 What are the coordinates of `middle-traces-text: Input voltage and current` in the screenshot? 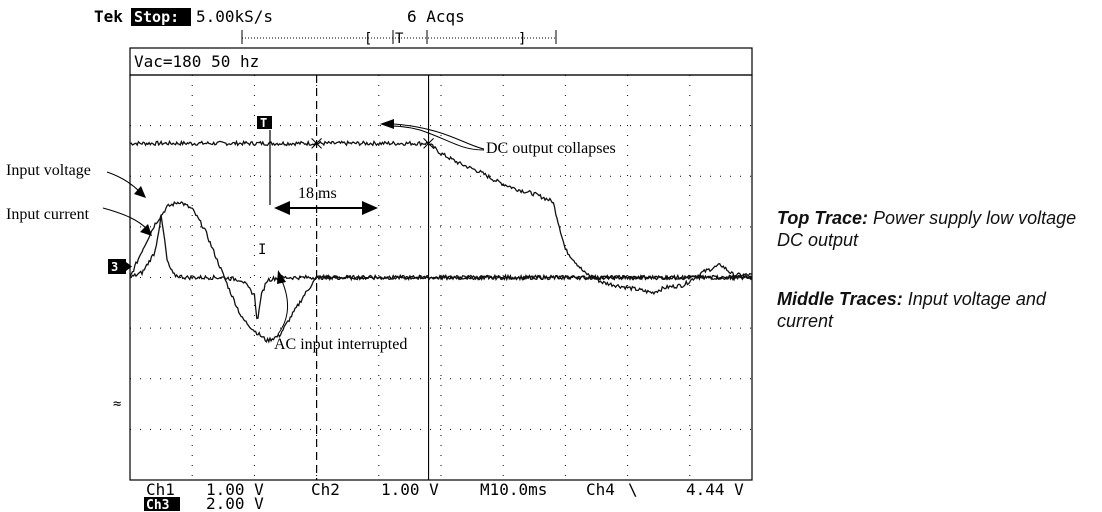 It's located at (911, 310).